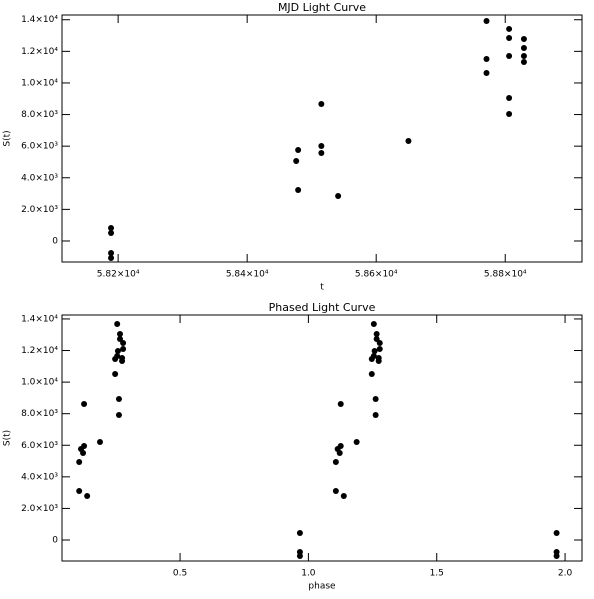  Describe the element at coordinates (322, 7) in the screenshot. I see `chart-title: MJD Light Curve` at that location.